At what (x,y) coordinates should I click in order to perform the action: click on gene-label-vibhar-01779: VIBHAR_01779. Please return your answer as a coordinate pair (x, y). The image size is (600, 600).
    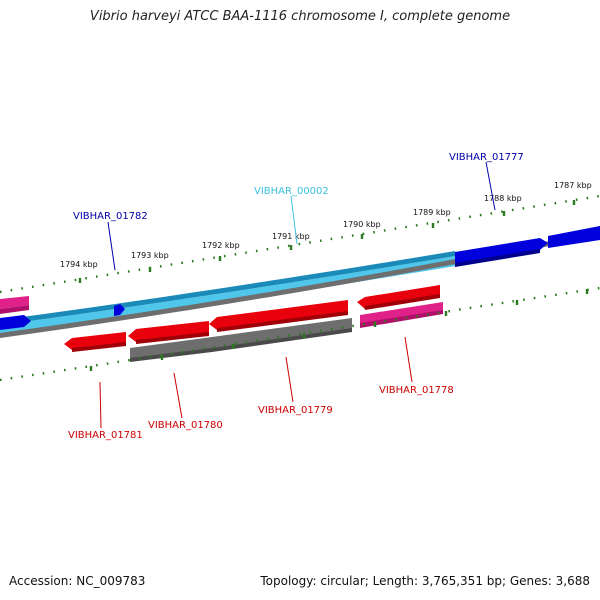
    Looking at the image, I should click on (295, 410).